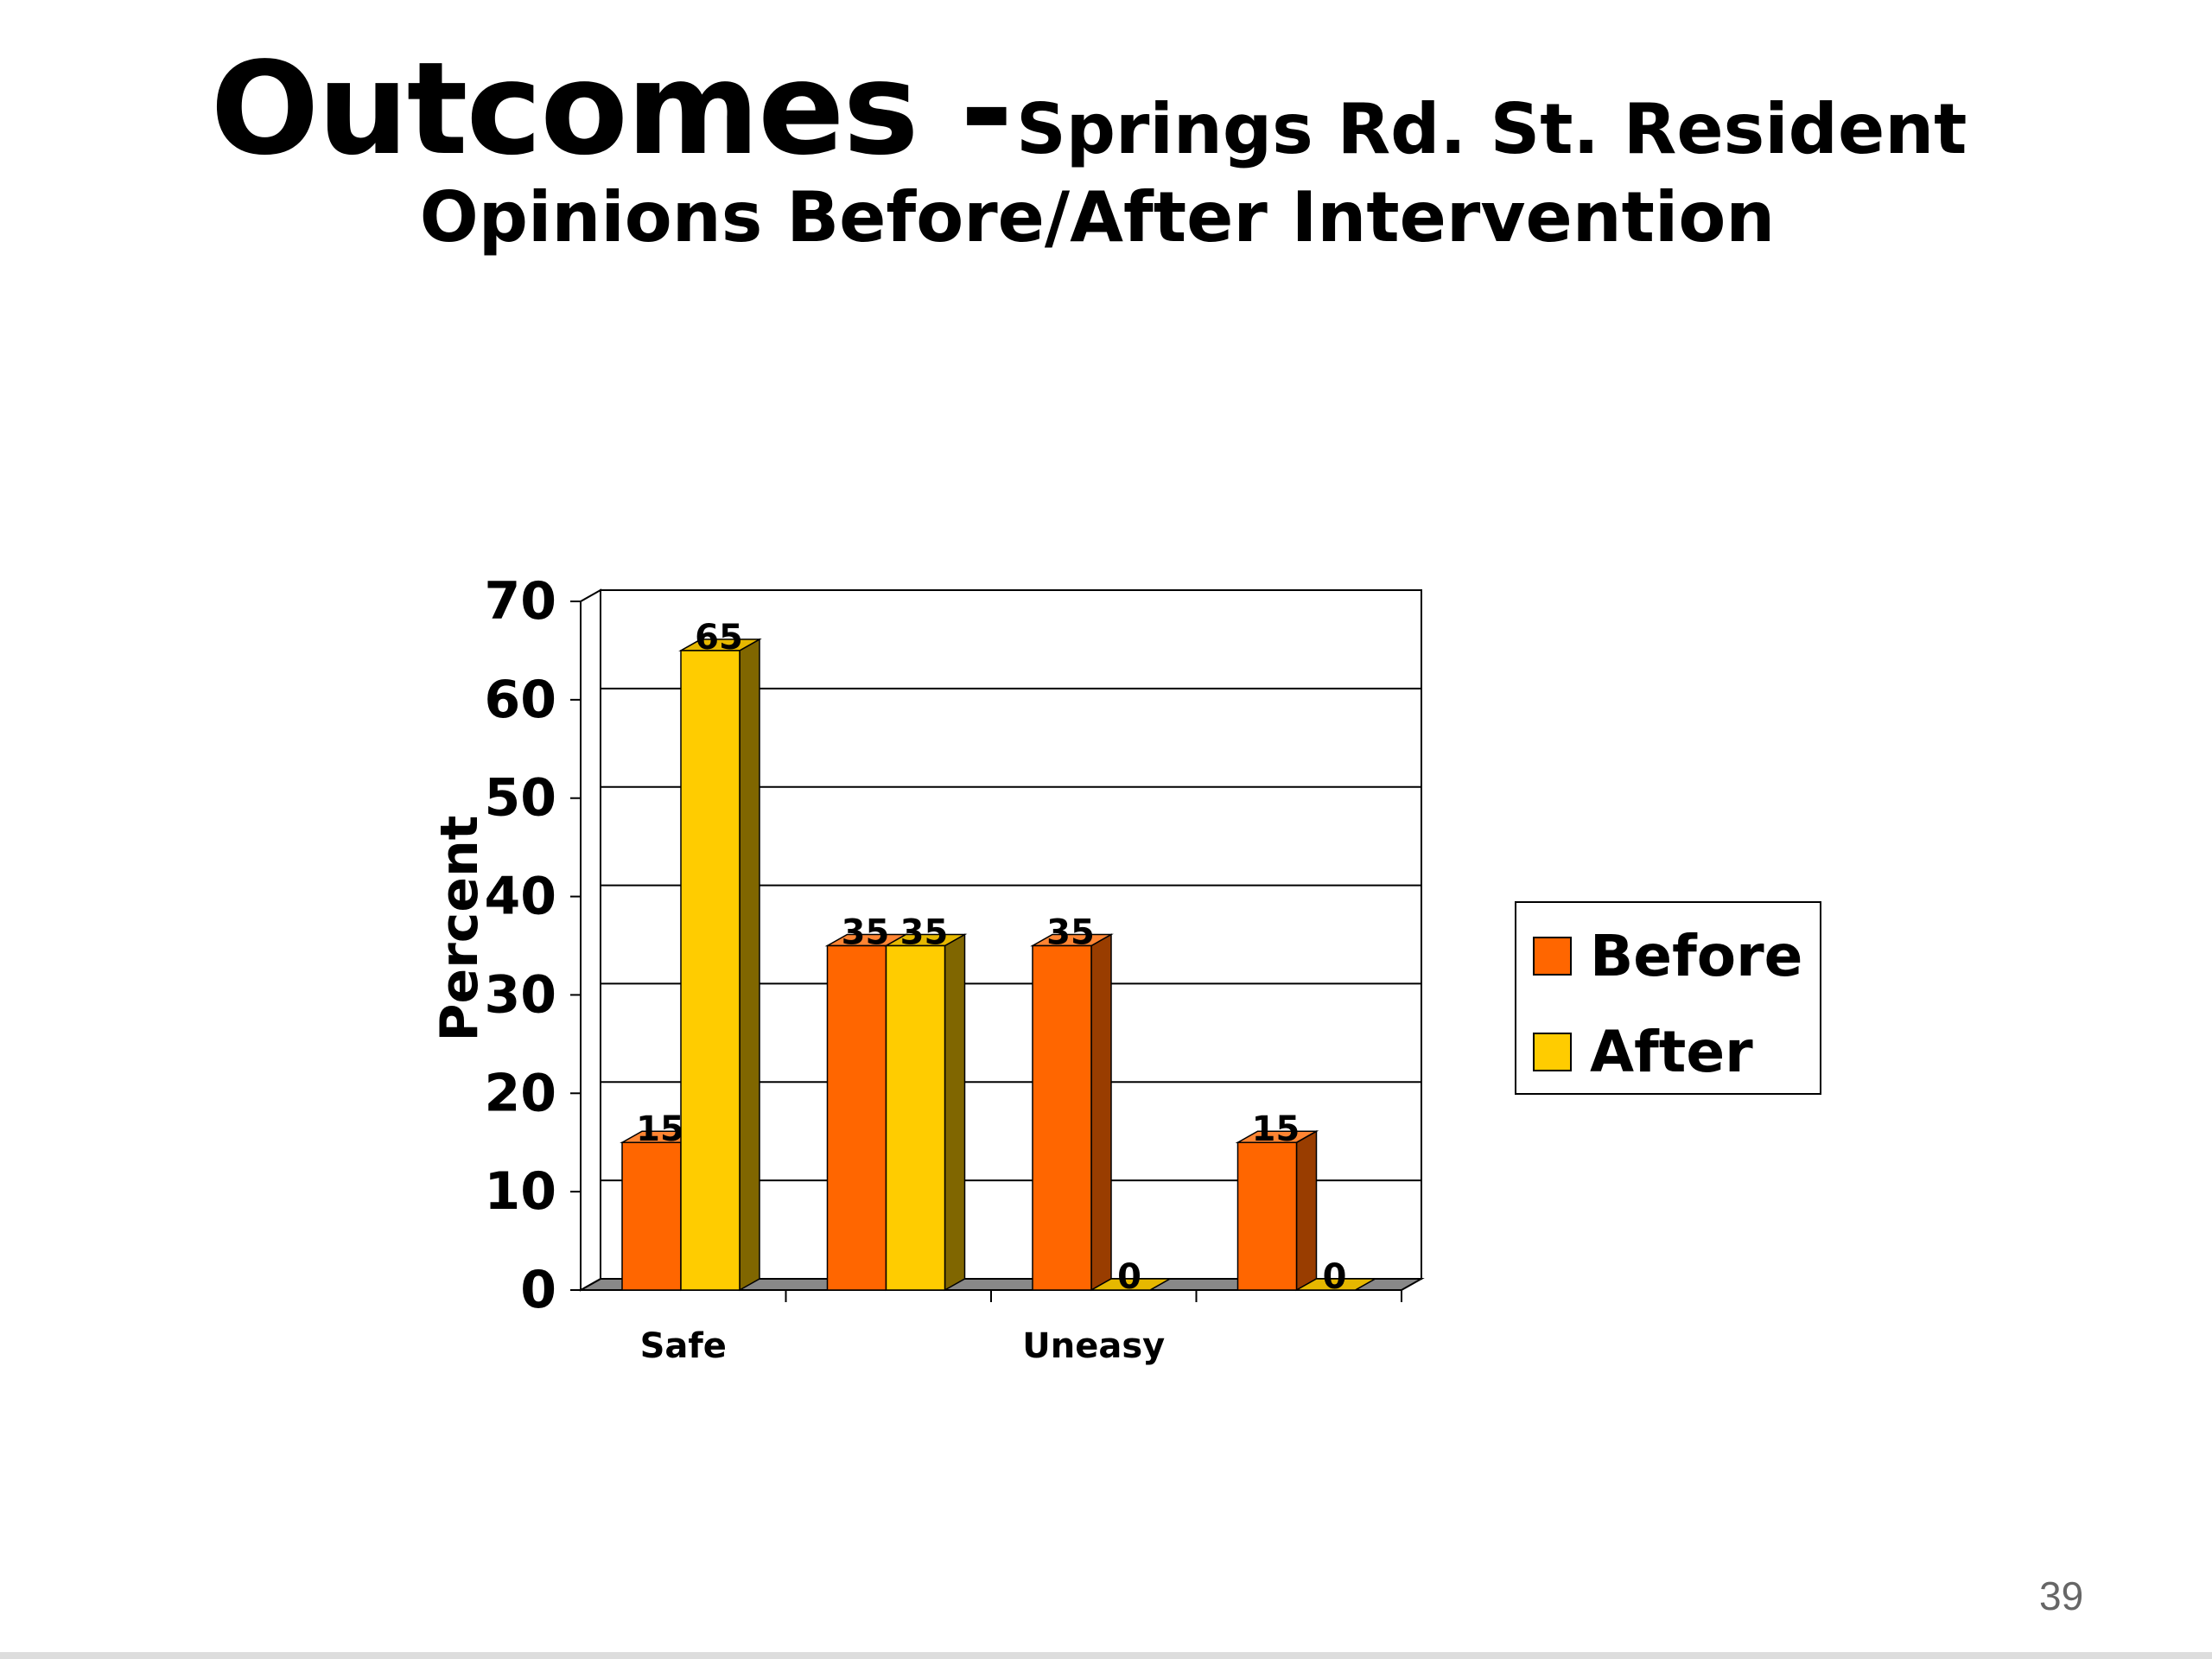 This screenshot has width=2212, height=1659. What do you see at coordinates (590, 940) in the screenshot?
I see `side-wall` at bounding box center [590, 940].